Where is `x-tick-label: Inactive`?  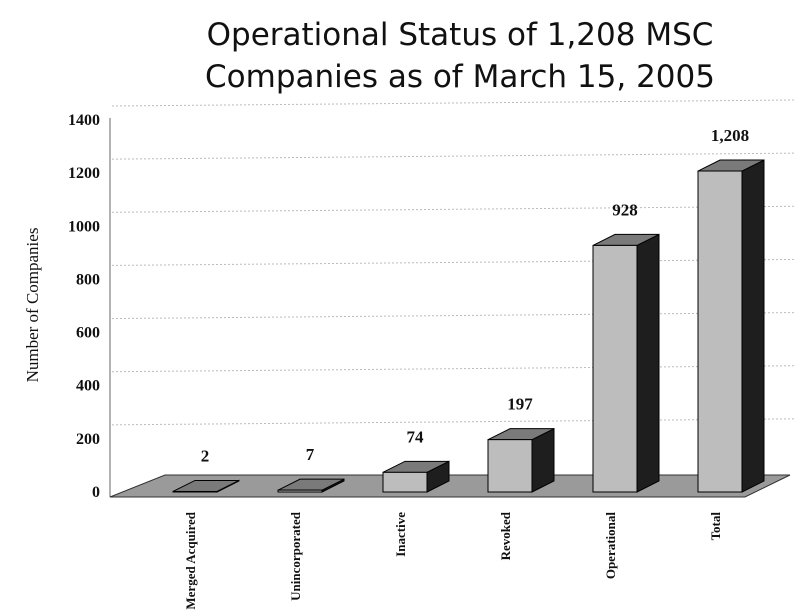
x-tick-label: Inactive is located at coordinates (400, 534).